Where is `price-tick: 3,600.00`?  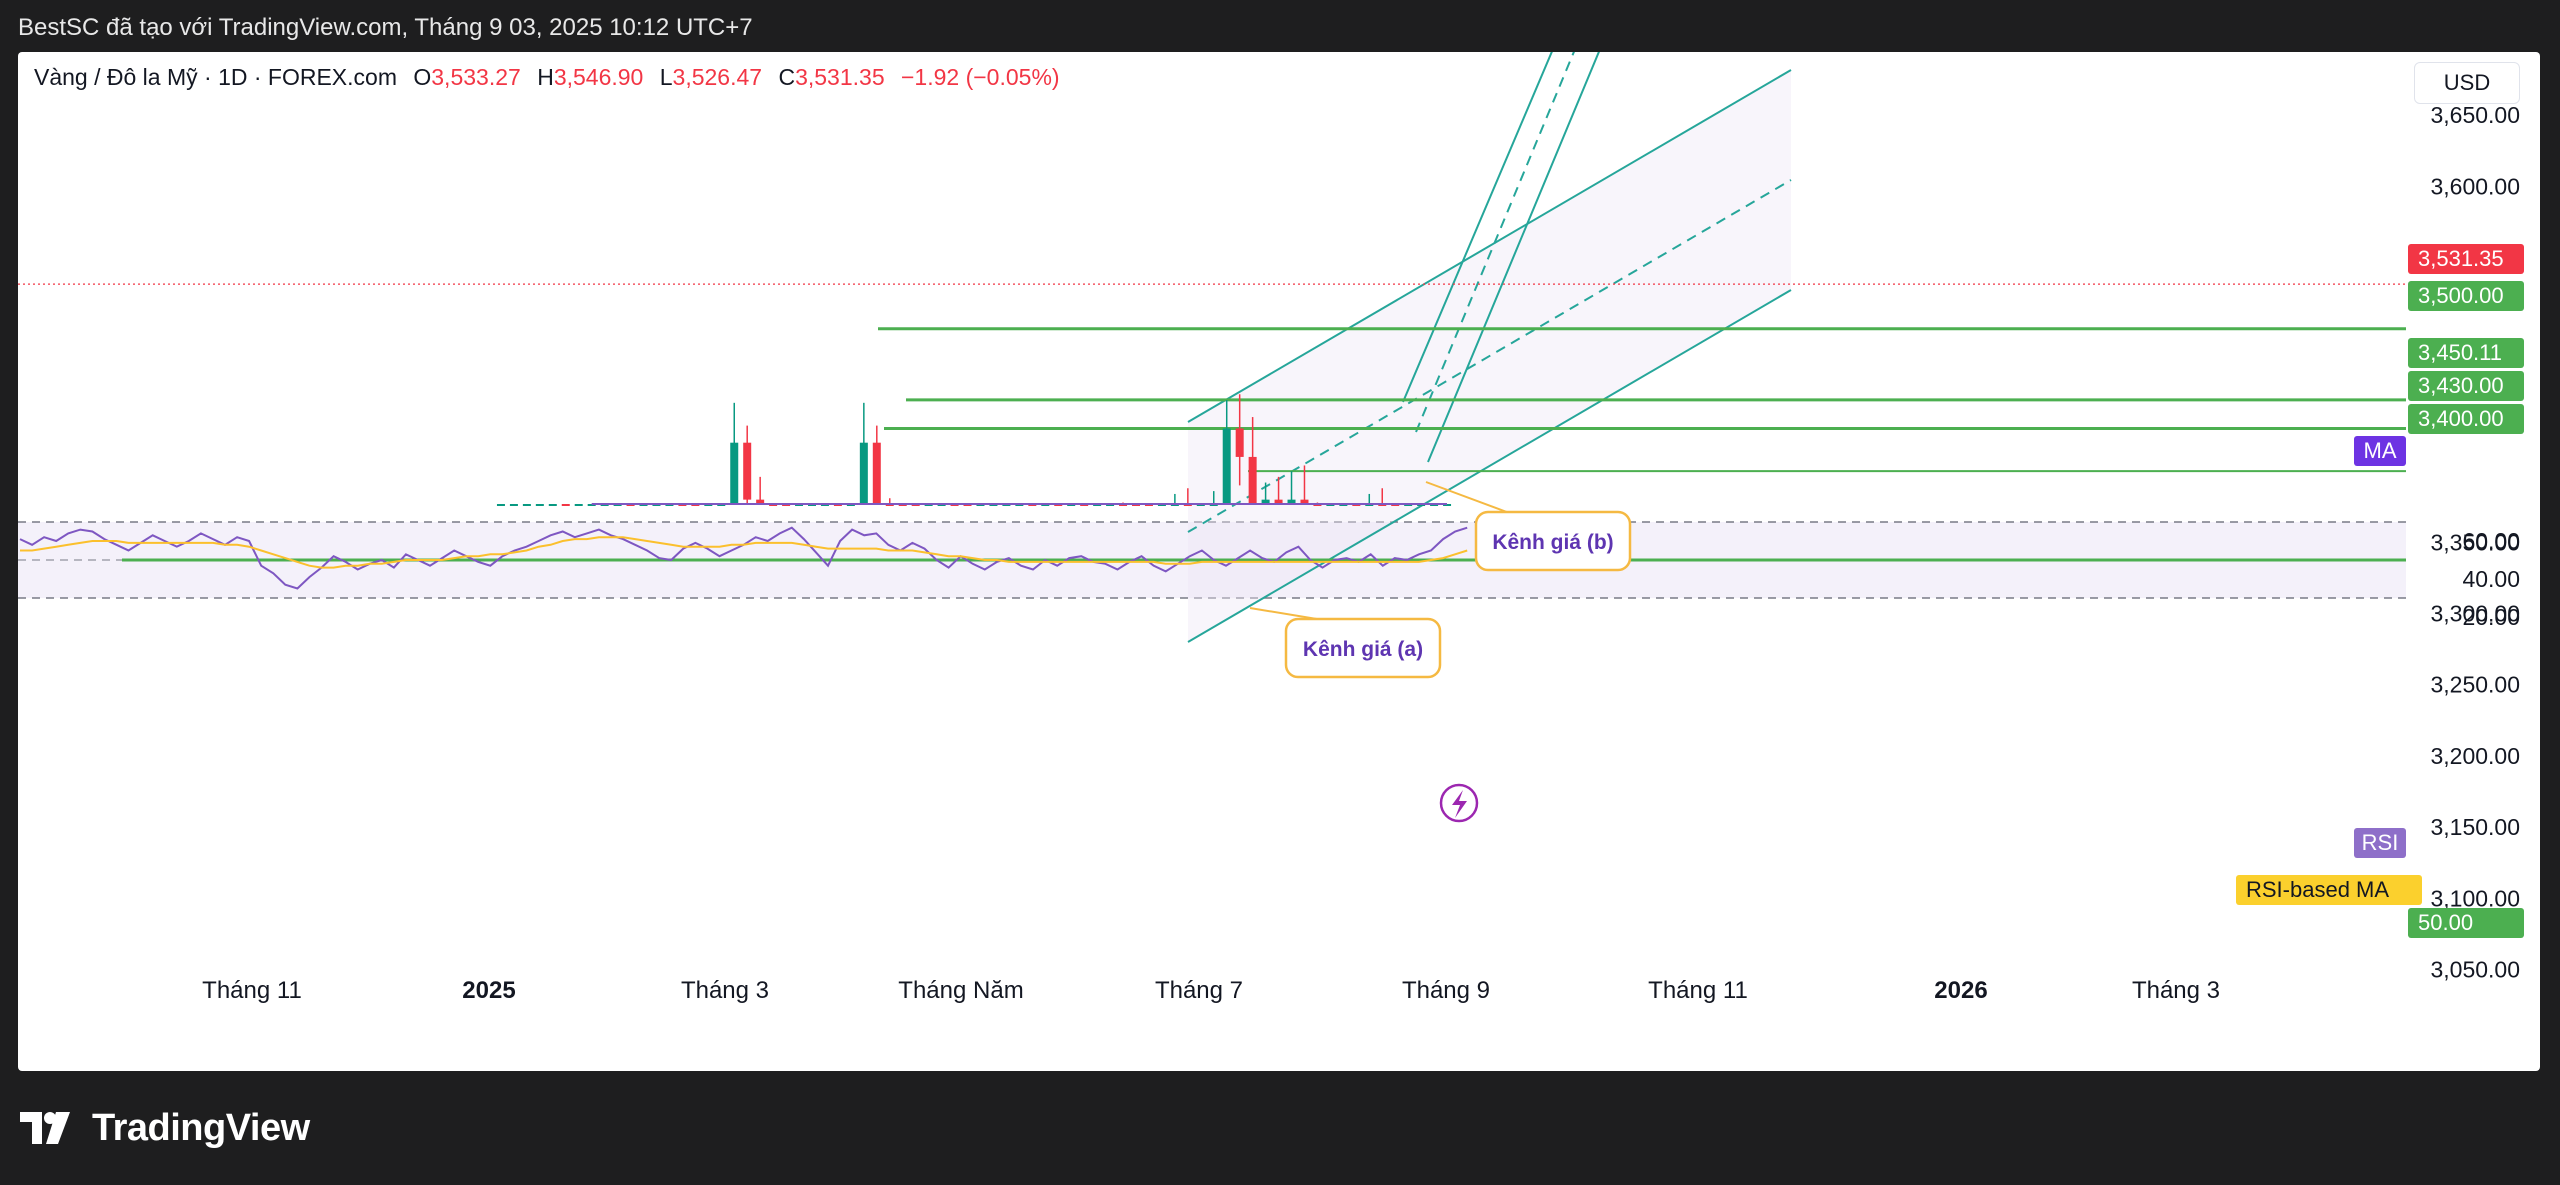 price-tick: 3,600.00 is located at coordinates (2475, 186).